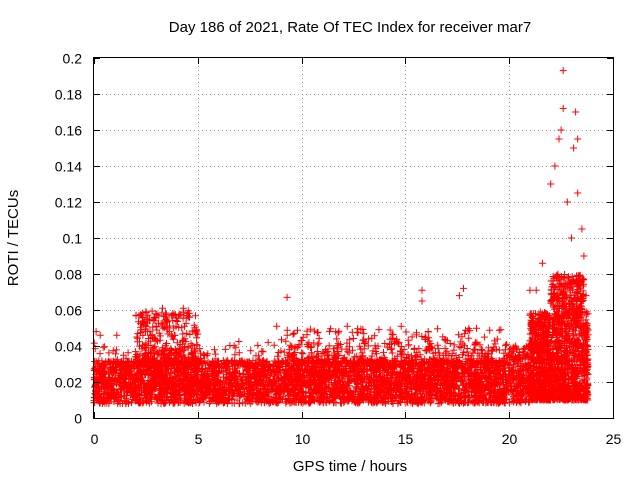  What do you see at coordinates (68, 167) in the screenshot?
I see `y-tick-label: 0.14` at bounding box center [68, 167].